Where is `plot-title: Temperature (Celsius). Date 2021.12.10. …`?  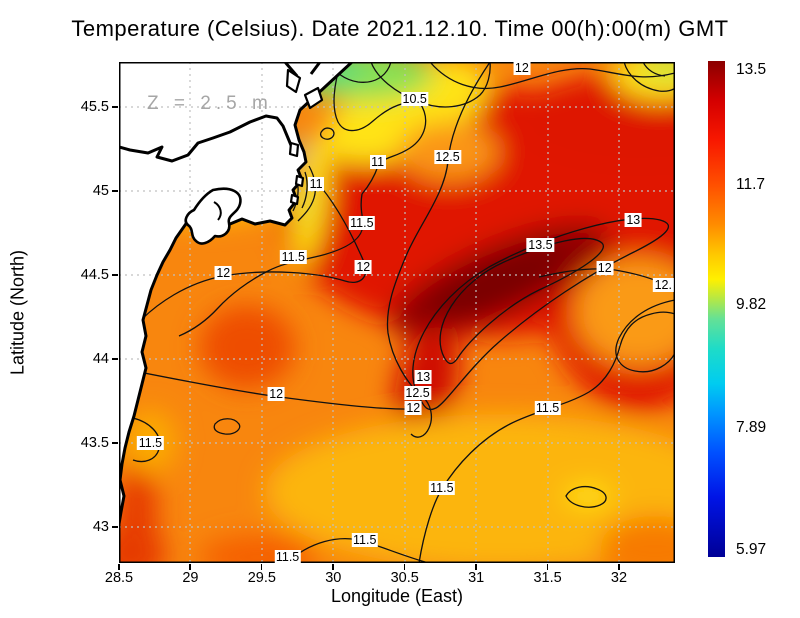
plot-title: Temperature (Celsius). Date 2021.12.10. … is located at coordinates (400, 28).